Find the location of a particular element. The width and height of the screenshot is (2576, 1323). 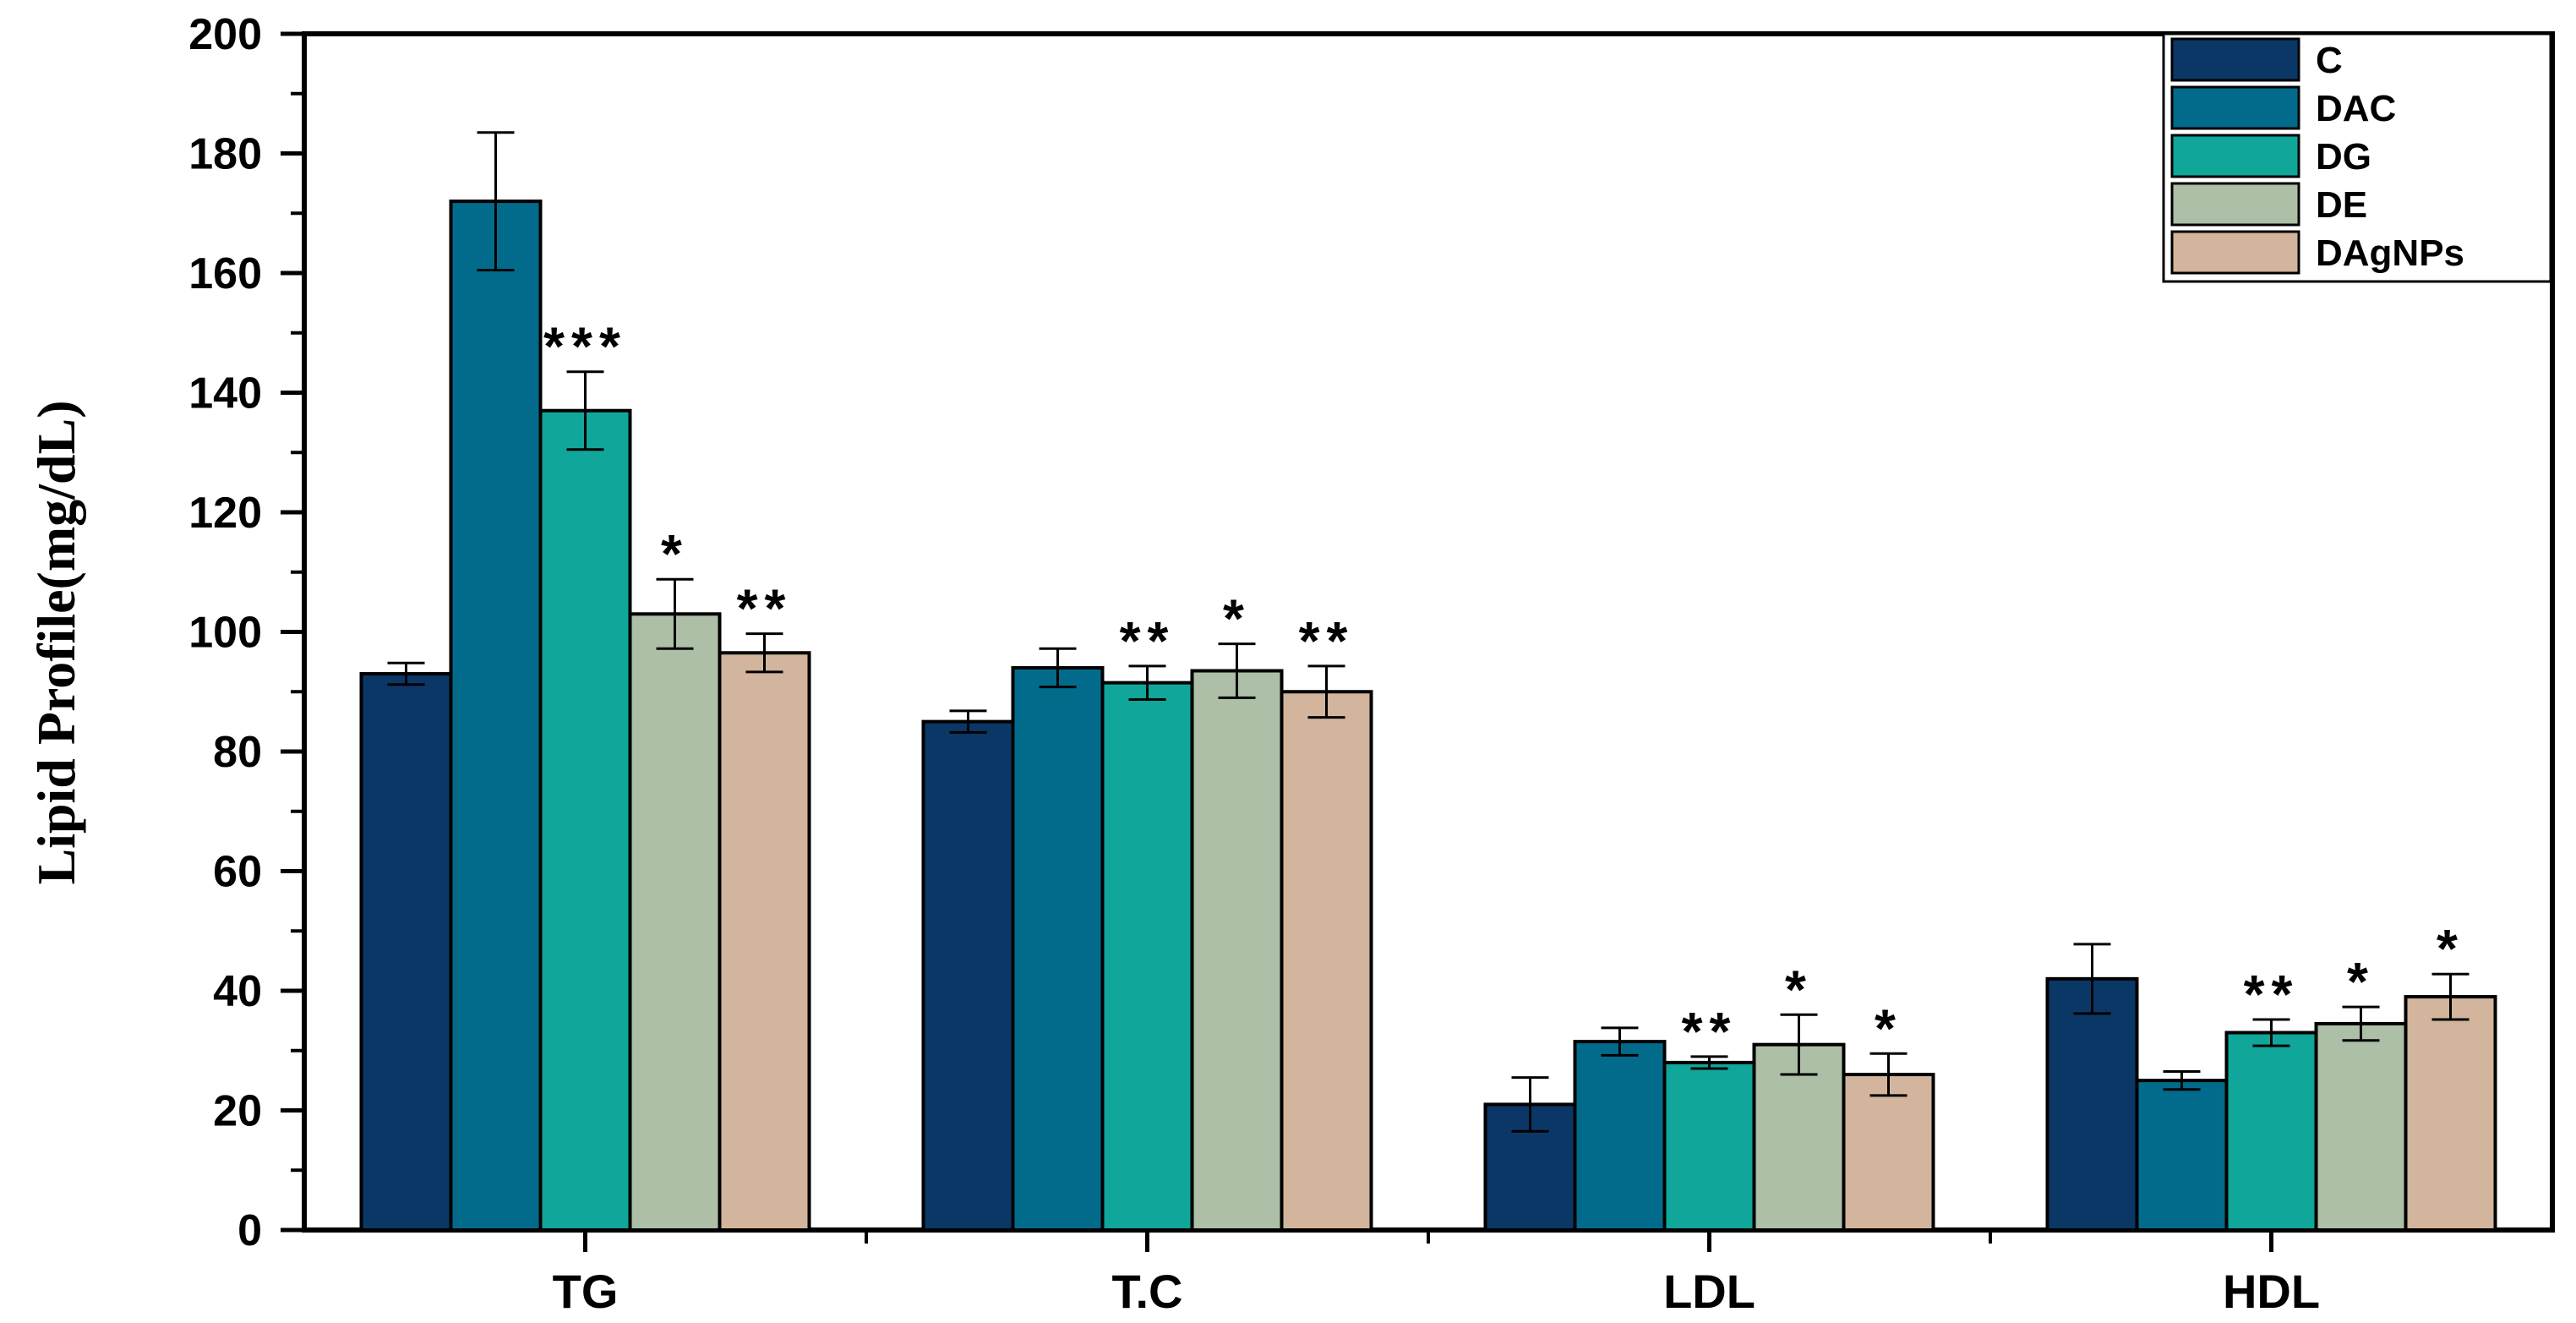

bar-dg-tc is located at coordinates (1147, 957).